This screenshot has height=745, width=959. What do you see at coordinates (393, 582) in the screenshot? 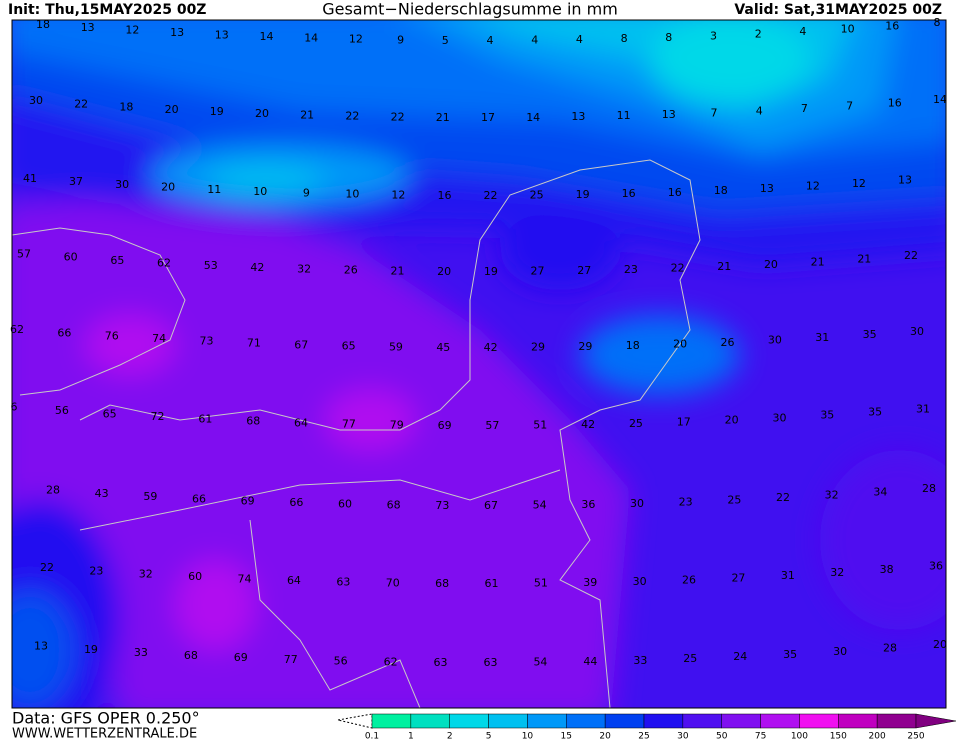
I see `grid-value: 70` at bounding box center [393, 582].